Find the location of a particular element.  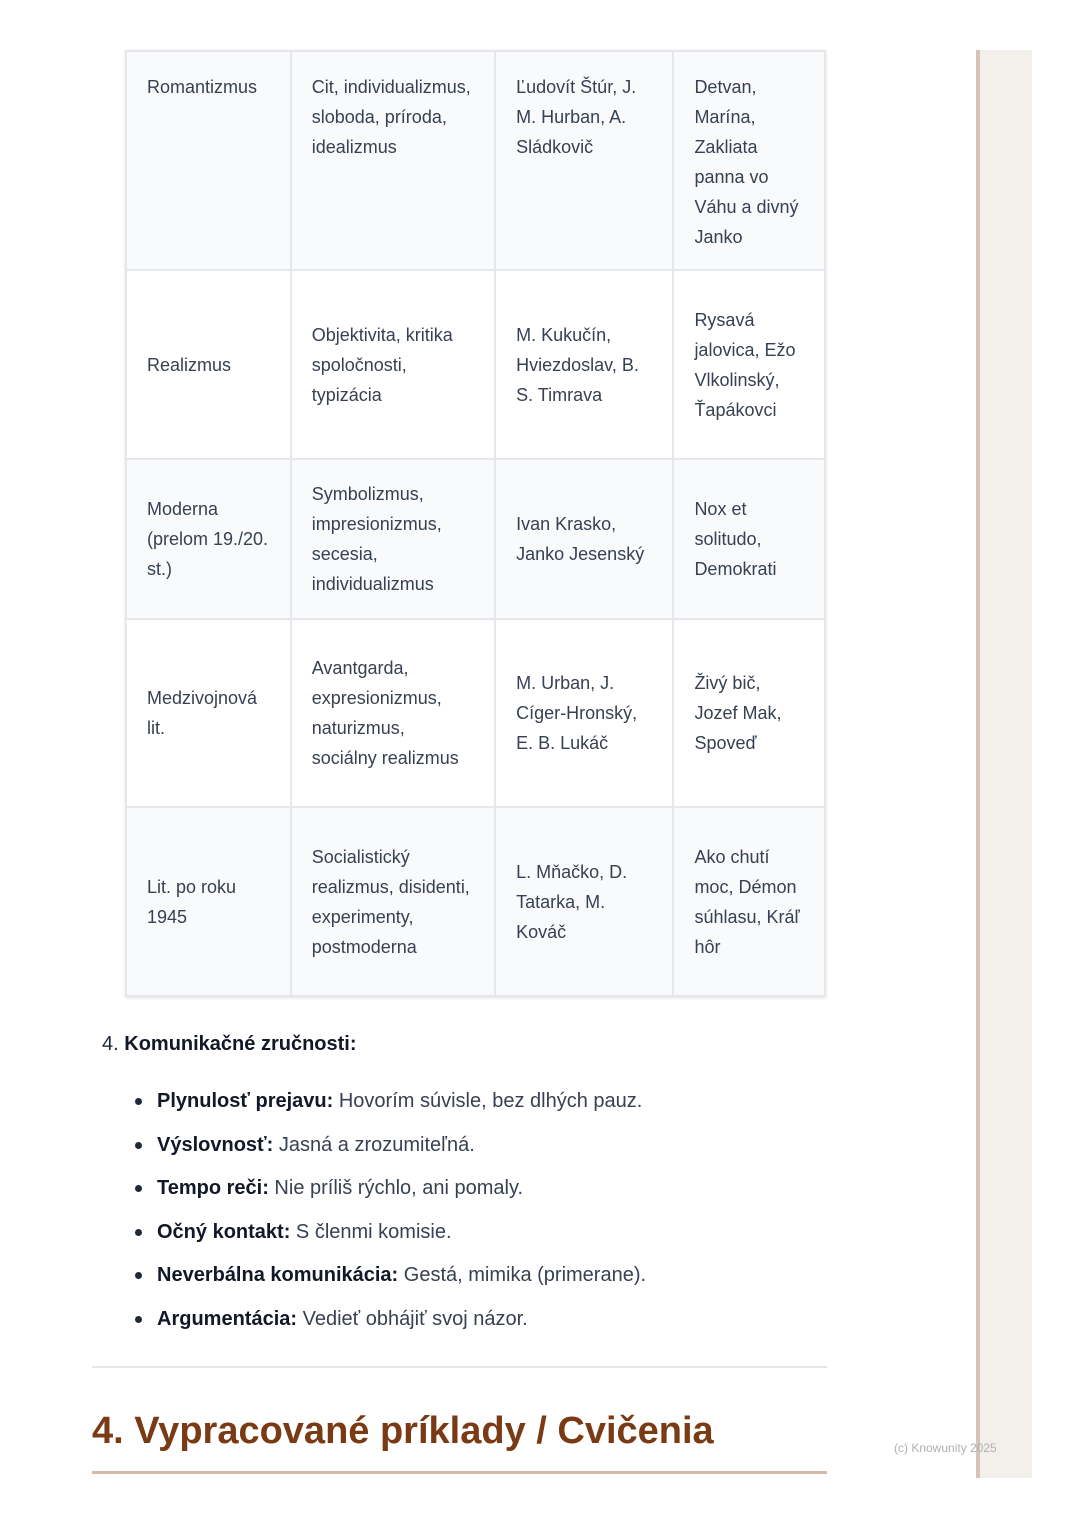

table-cell: M. Urban, J. Cíger-Hronský, E. B. Lukáč is located at coordinates (584, 713).